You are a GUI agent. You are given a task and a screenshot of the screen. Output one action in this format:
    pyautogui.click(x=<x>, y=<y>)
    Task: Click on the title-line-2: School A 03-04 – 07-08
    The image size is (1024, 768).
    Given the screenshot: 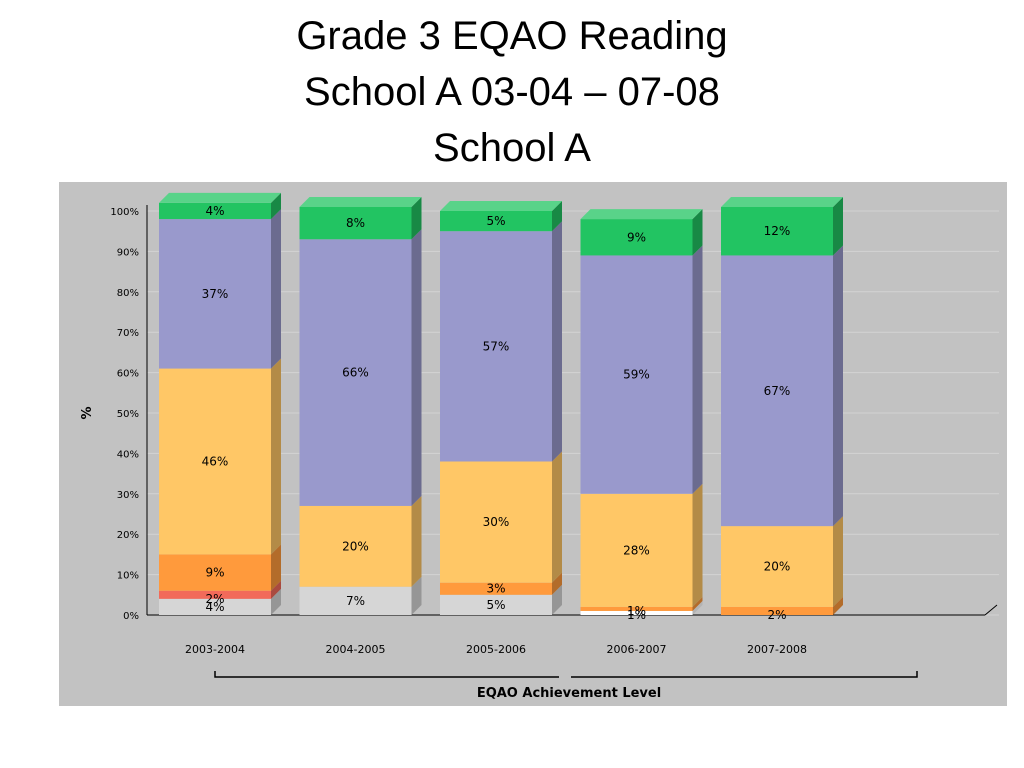 What is the action you would take?
    pyautogui.click(x=512, y=92)
    